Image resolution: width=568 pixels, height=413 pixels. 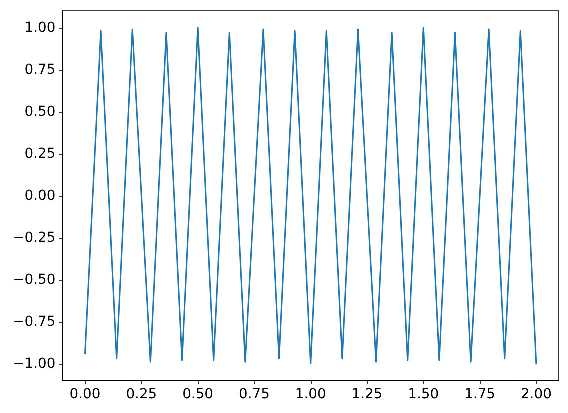 What do you see at coordinates (367, 394) in the screenshot?
I see `x-tick-label: 1.25` at bounding box center [367, 394].